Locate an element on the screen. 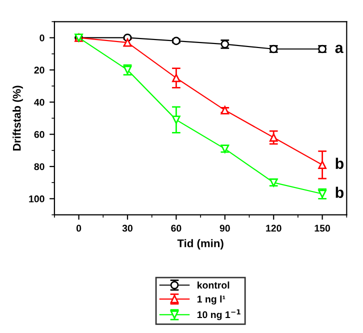 This screenshot has width=363, height=333. y-tick-label: 40 is located at coordinates (39, 102).